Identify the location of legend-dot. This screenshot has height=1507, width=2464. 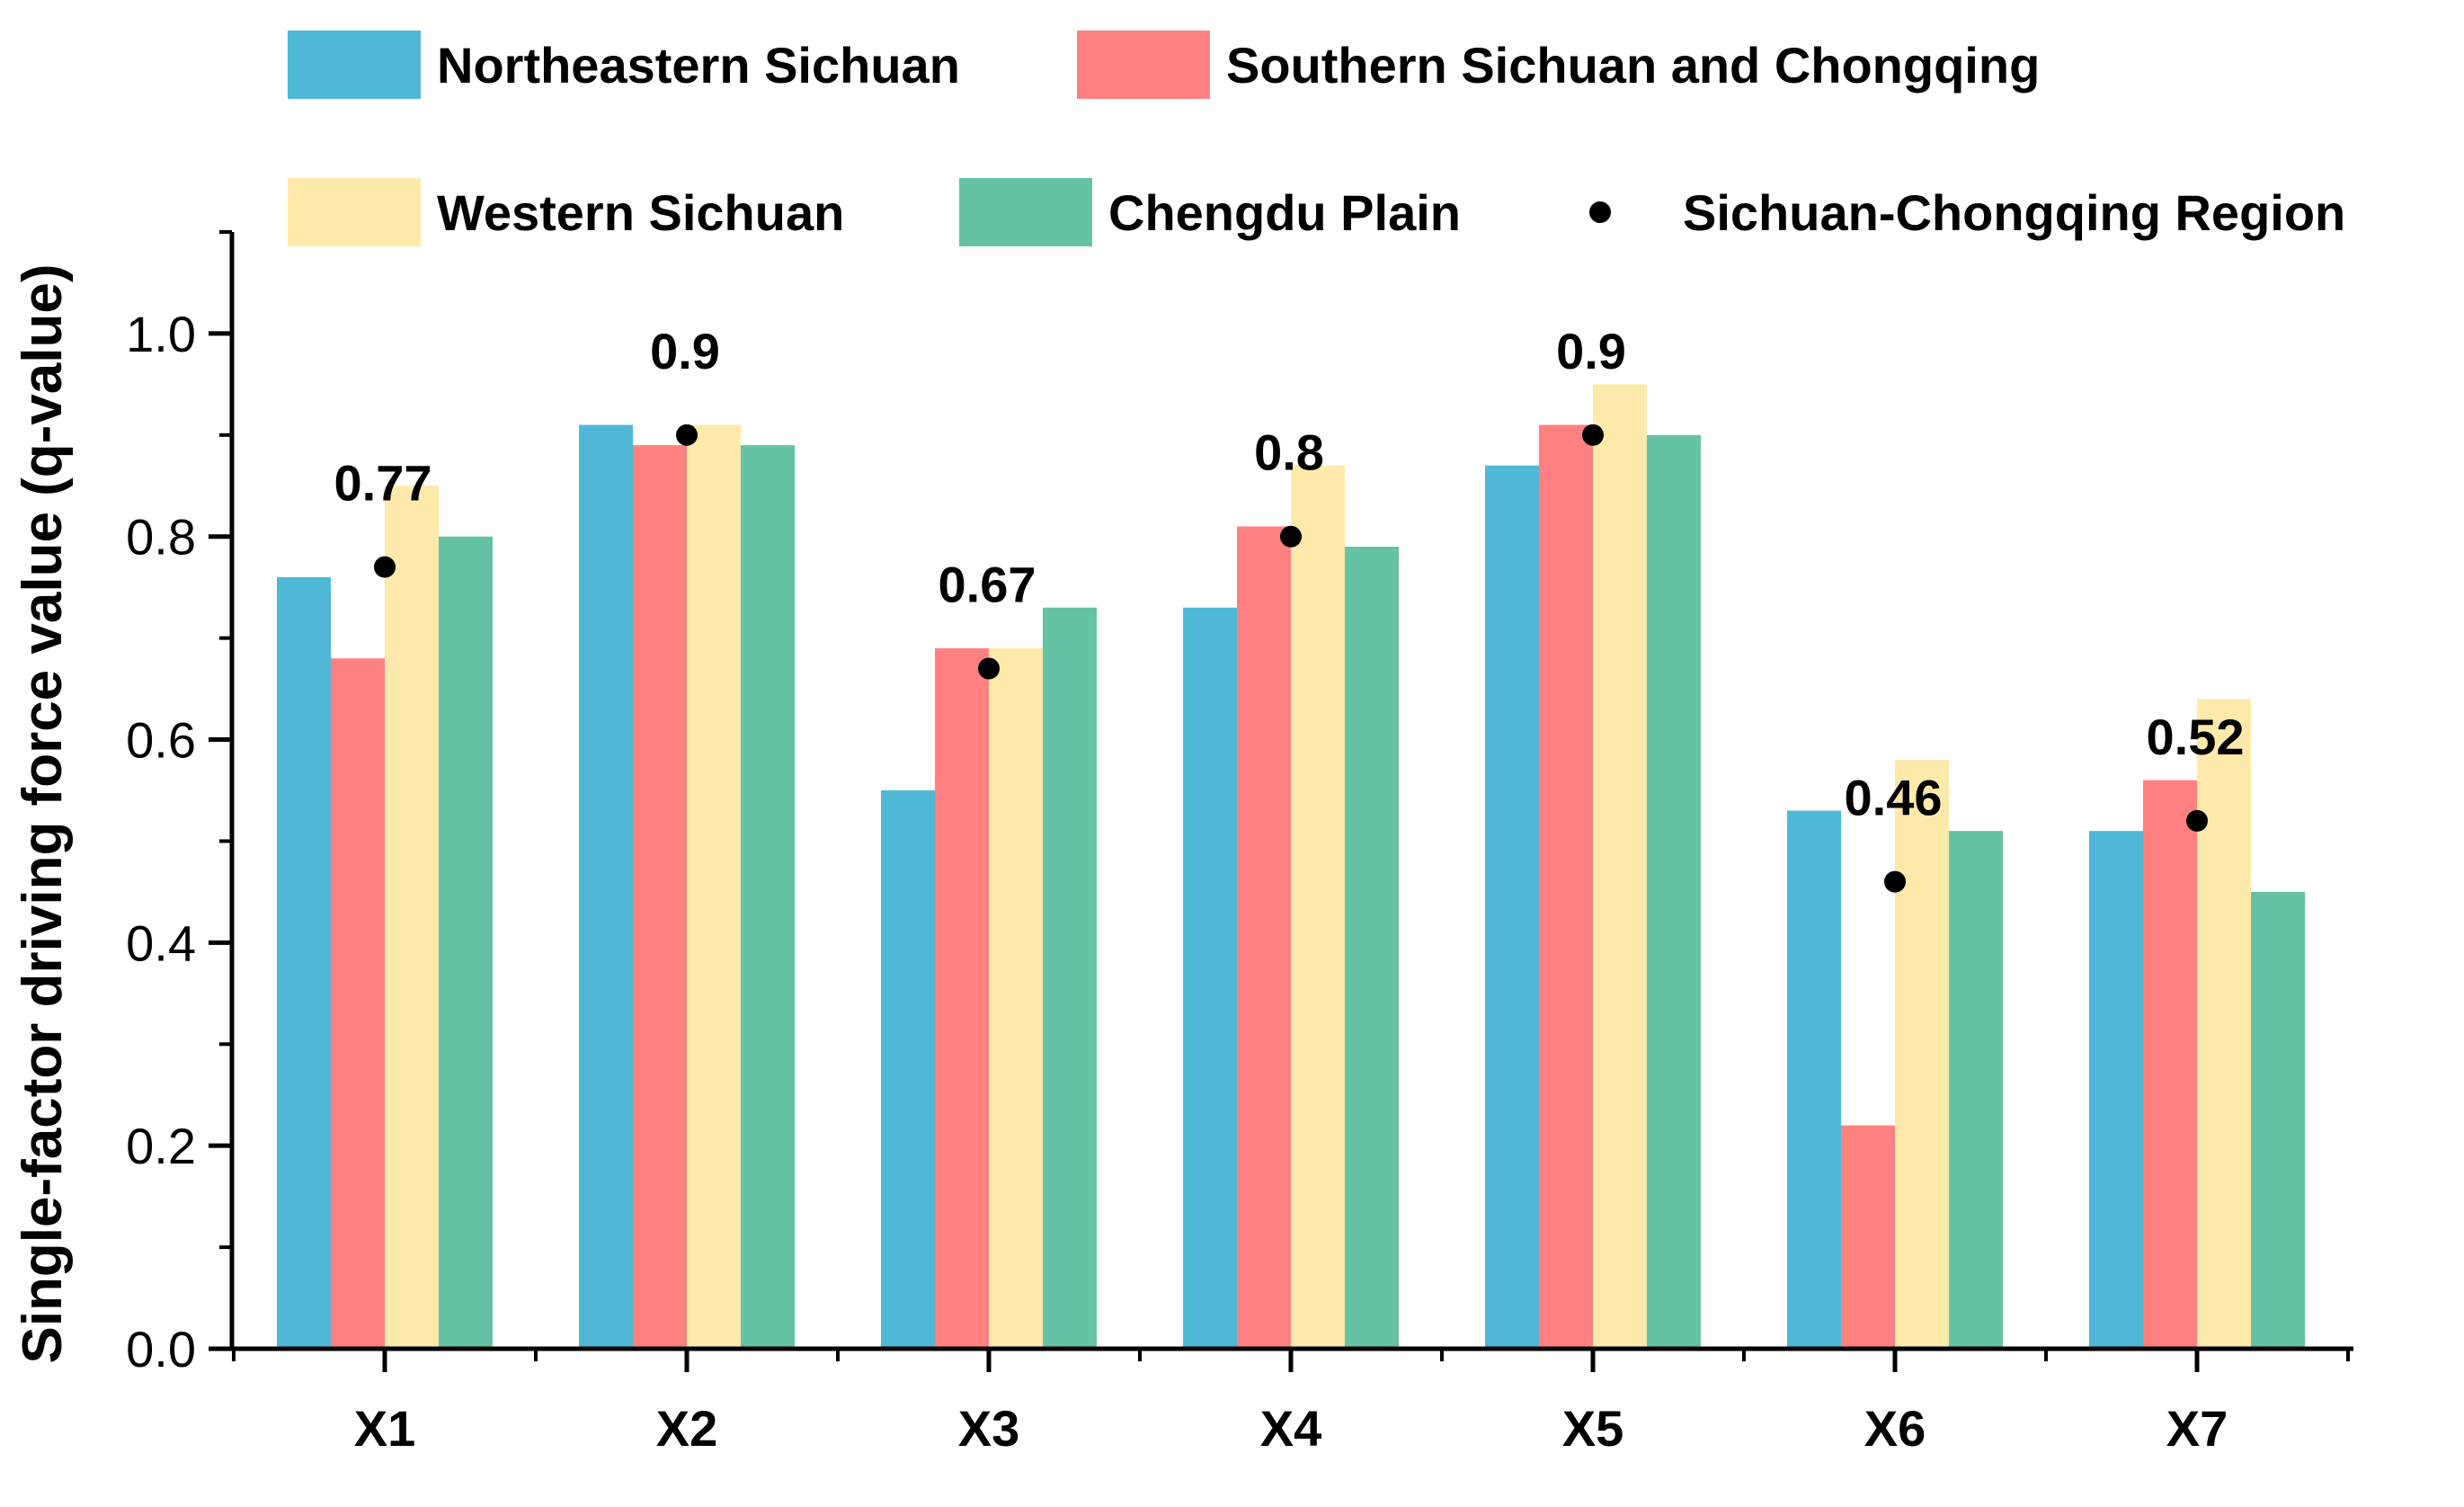
(1600, 212).